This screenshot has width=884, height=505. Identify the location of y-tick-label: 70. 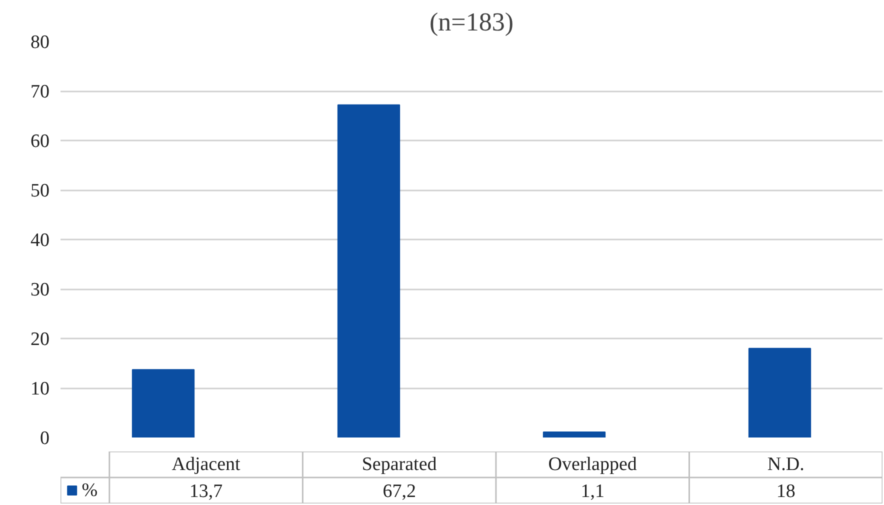
(40, 92).